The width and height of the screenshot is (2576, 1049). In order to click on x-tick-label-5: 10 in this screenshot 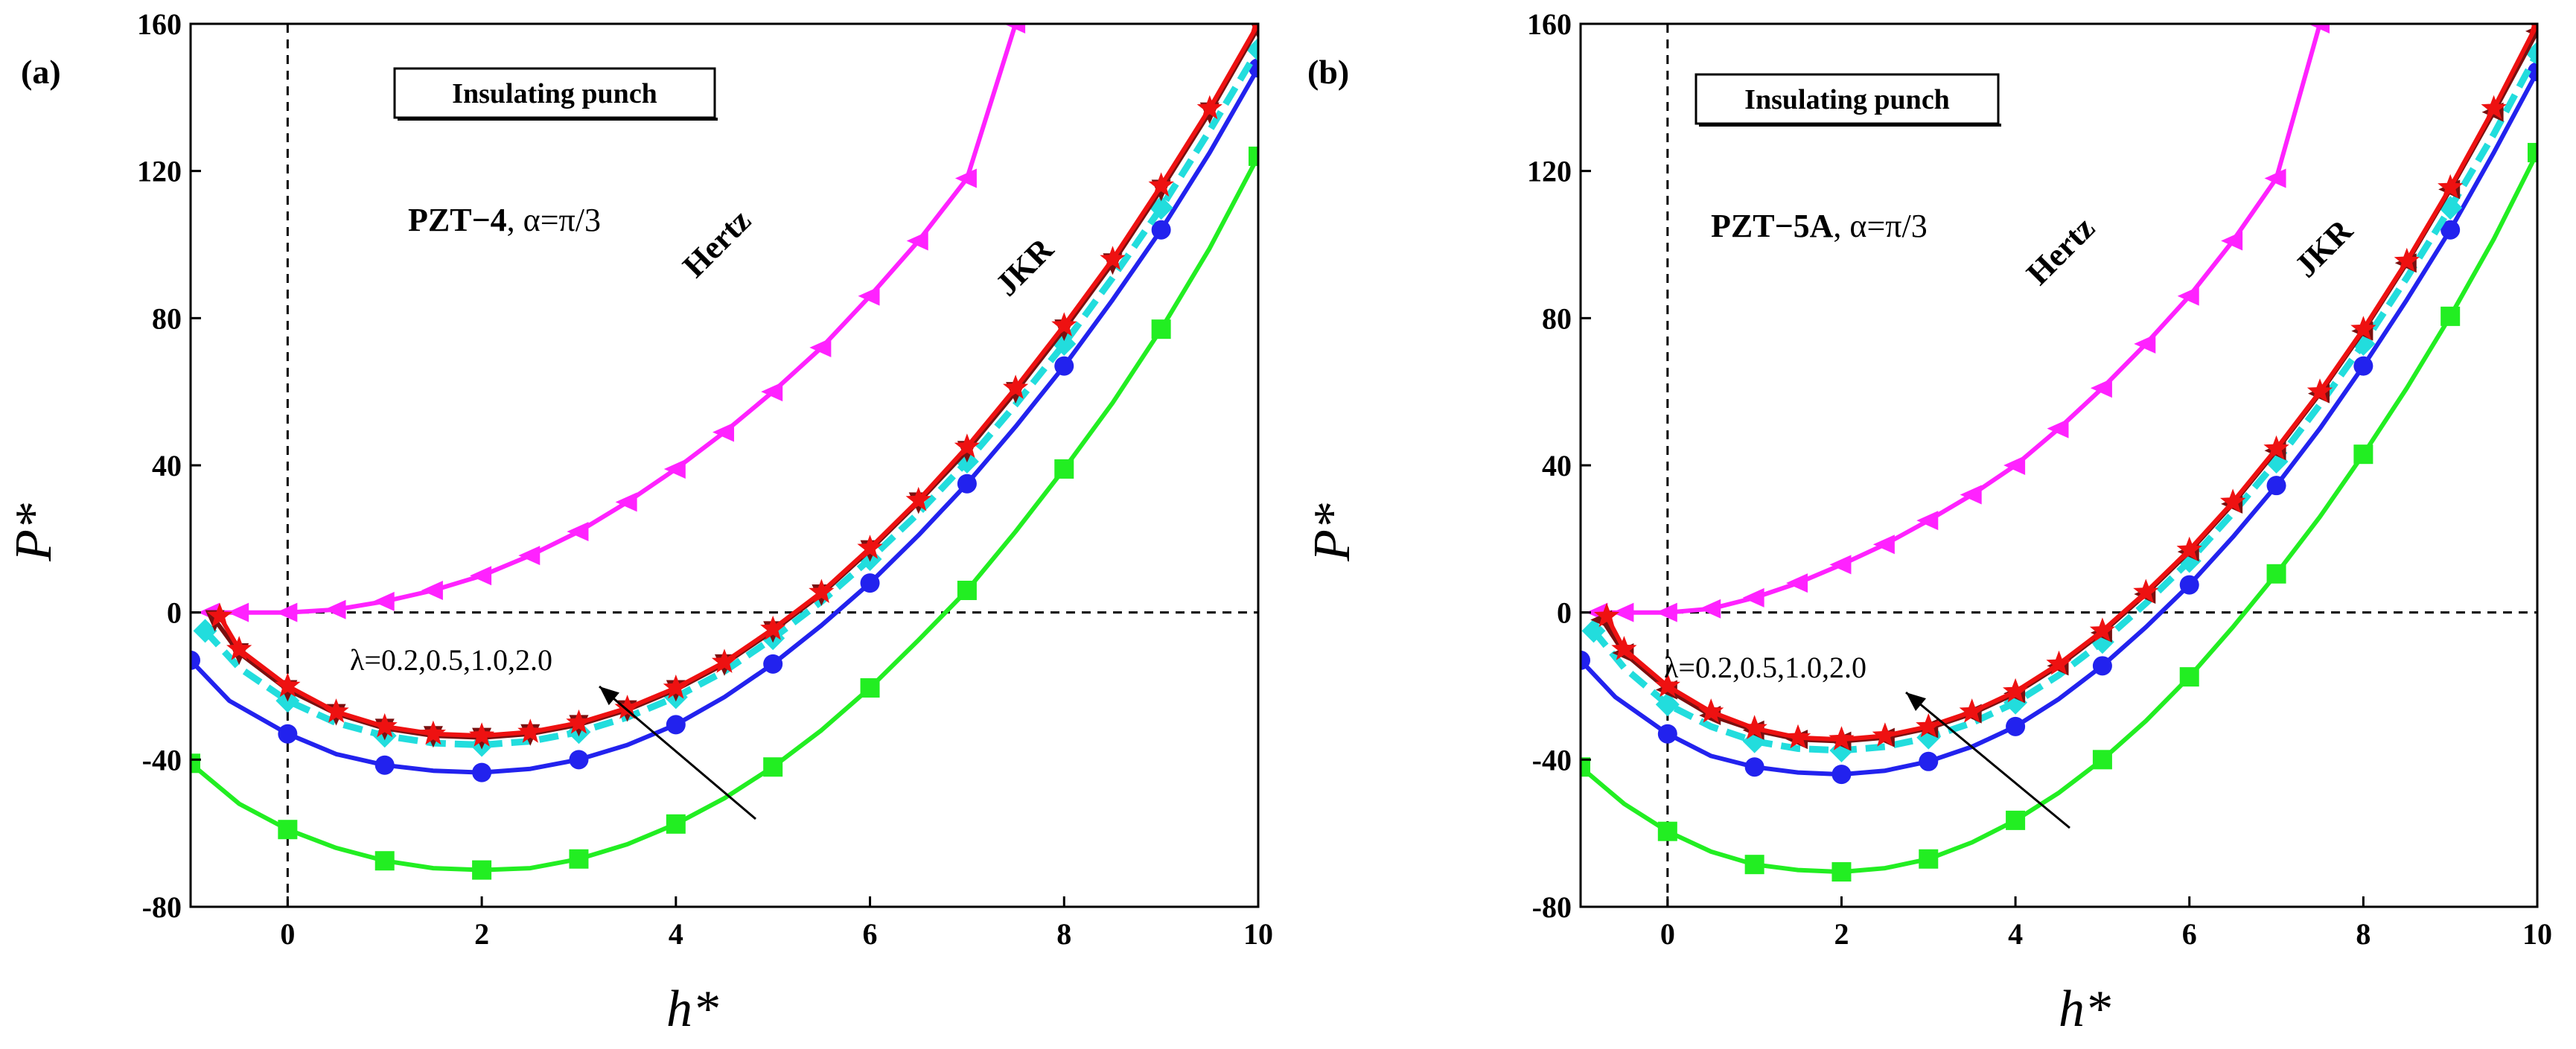, I will do `click(2537, 934)`.